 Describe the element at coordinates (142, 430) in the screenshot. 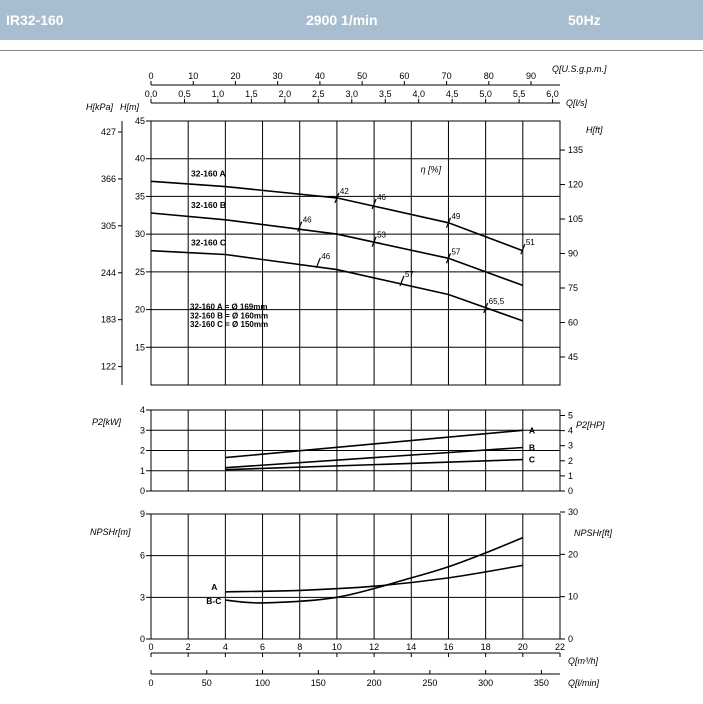

I see `power-y-tick-label: 3` at that location.